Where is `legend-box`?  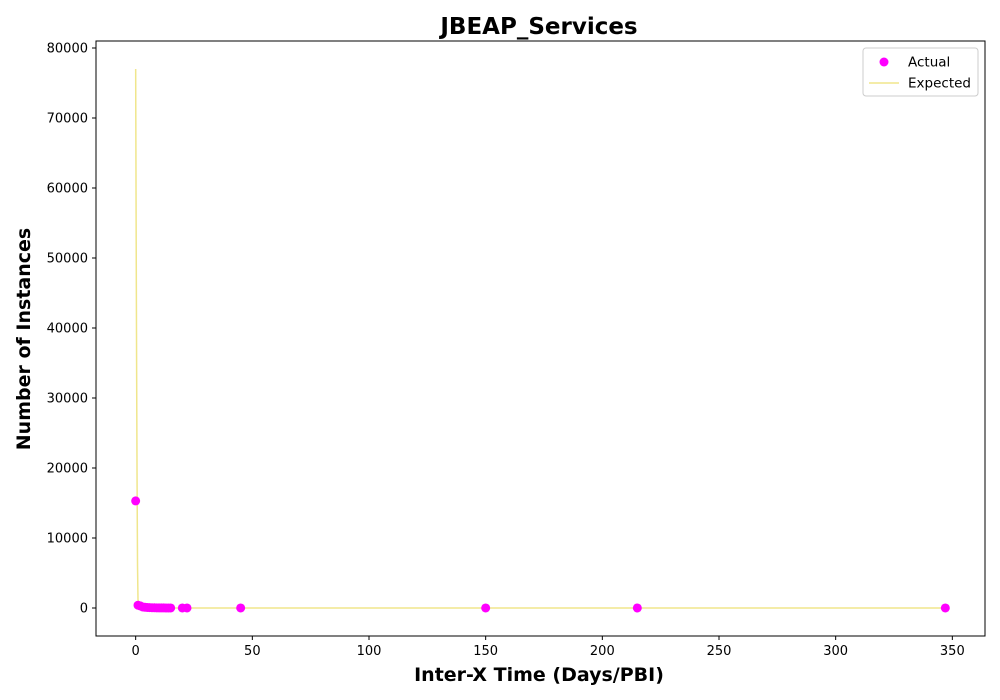 legend-box is located at coordinates (920, 72).